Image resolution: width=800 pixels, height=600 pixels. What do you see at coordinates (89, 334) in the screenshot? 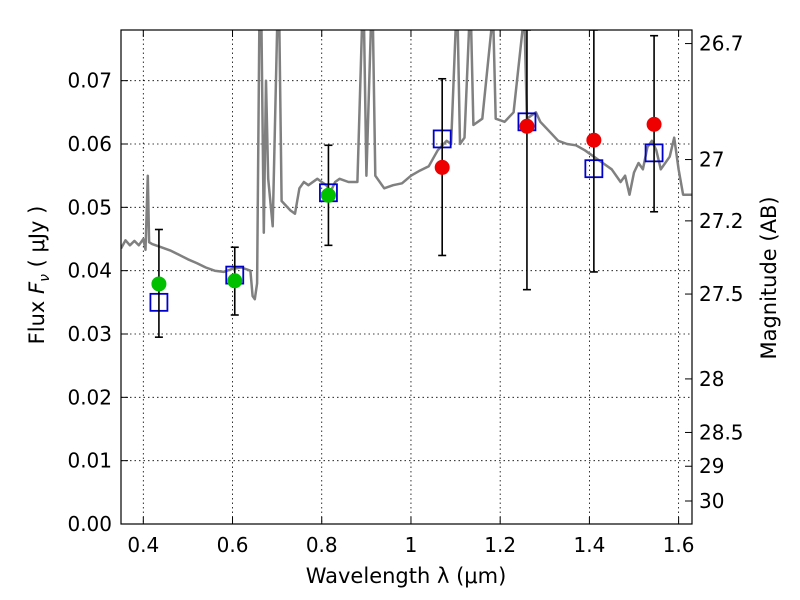
I see `y-tick-label: 0.03` at bounding box center [89, 334].